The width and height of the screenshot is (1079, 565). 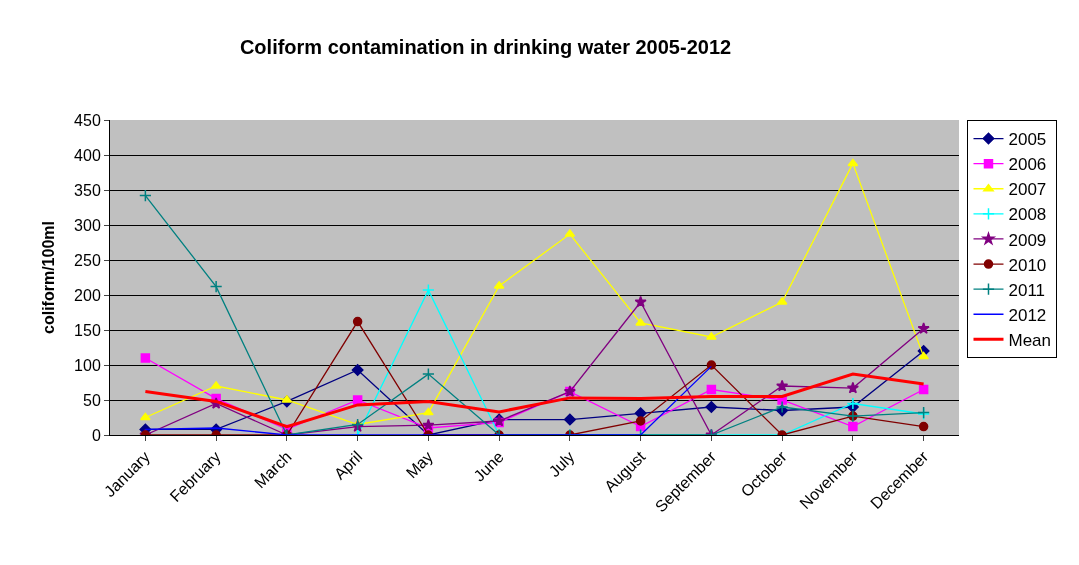 What do you see at coordinates (1027, 290) in the screenshot?
I see `legend-label: 2011` at bounding box center [1027, 290].